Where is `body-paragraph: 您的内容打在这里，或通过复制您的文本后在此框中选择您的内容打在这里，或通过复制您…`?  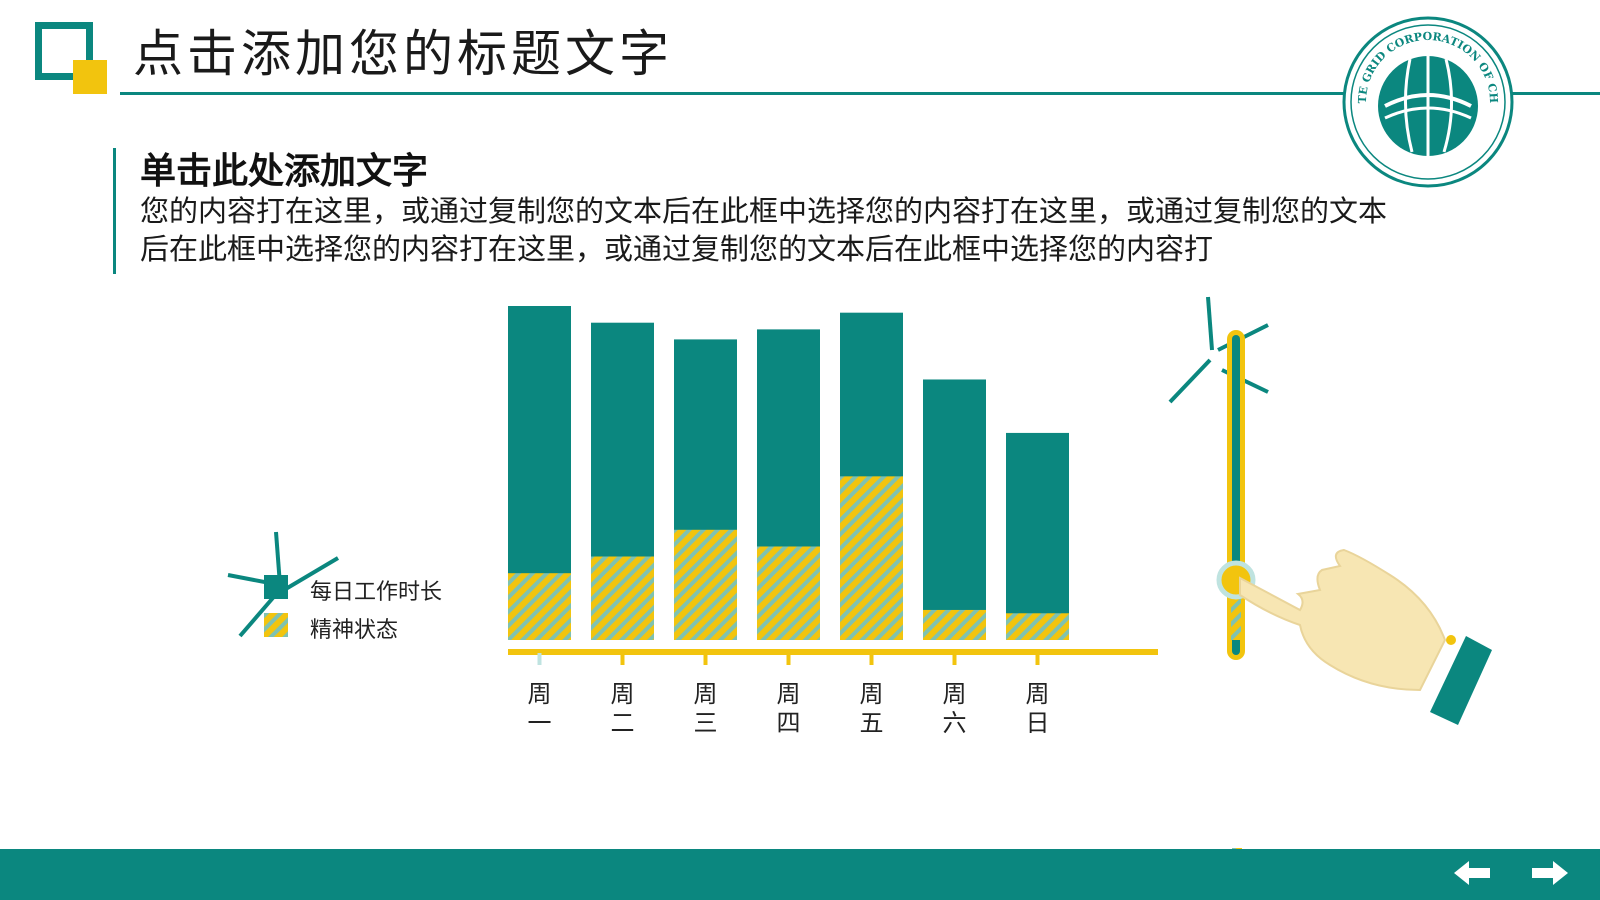 body-paragraph: 您的内容打在这里，或通过复制您的文本后在此框中选择您的内容打在这里，或通过复制您… is located at coordinates (764, 230).